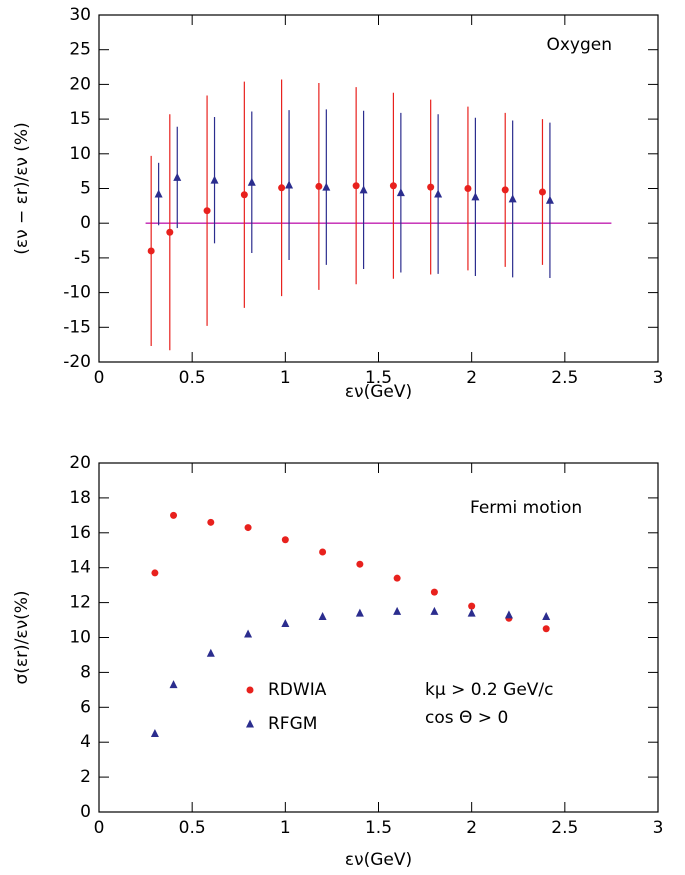  What do you see at coordinates (466, 718) in the screenshot?
I see `annotation: cos Θ > 0` at bounding box center [466, 718].